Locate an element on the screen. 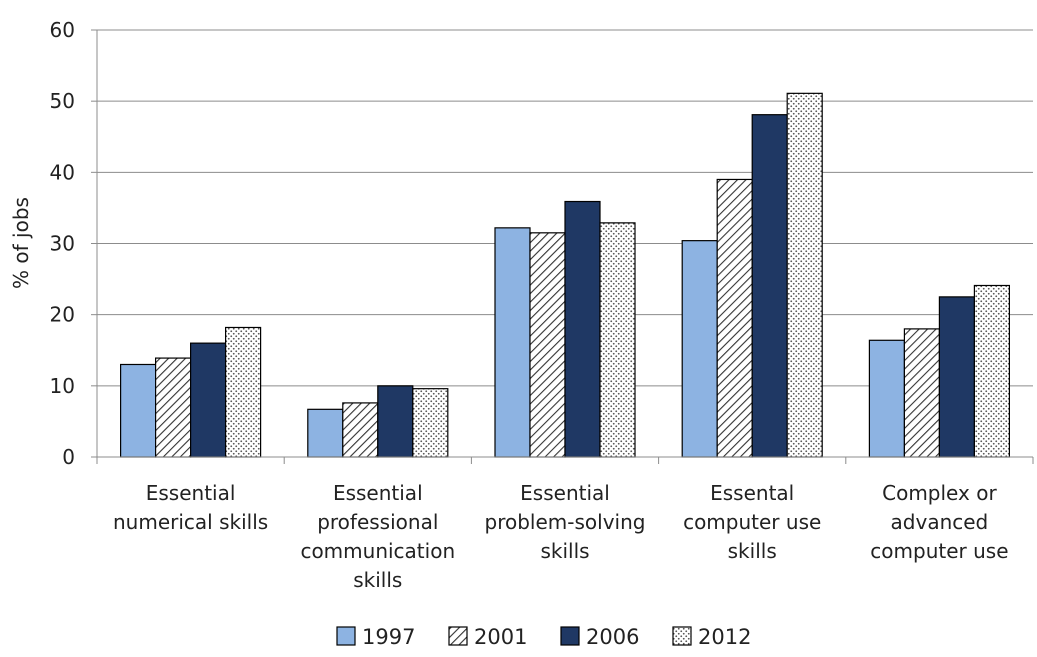 The image size is (1037, 657). legend-swatch-1997 is located at coordinates (346, 636).